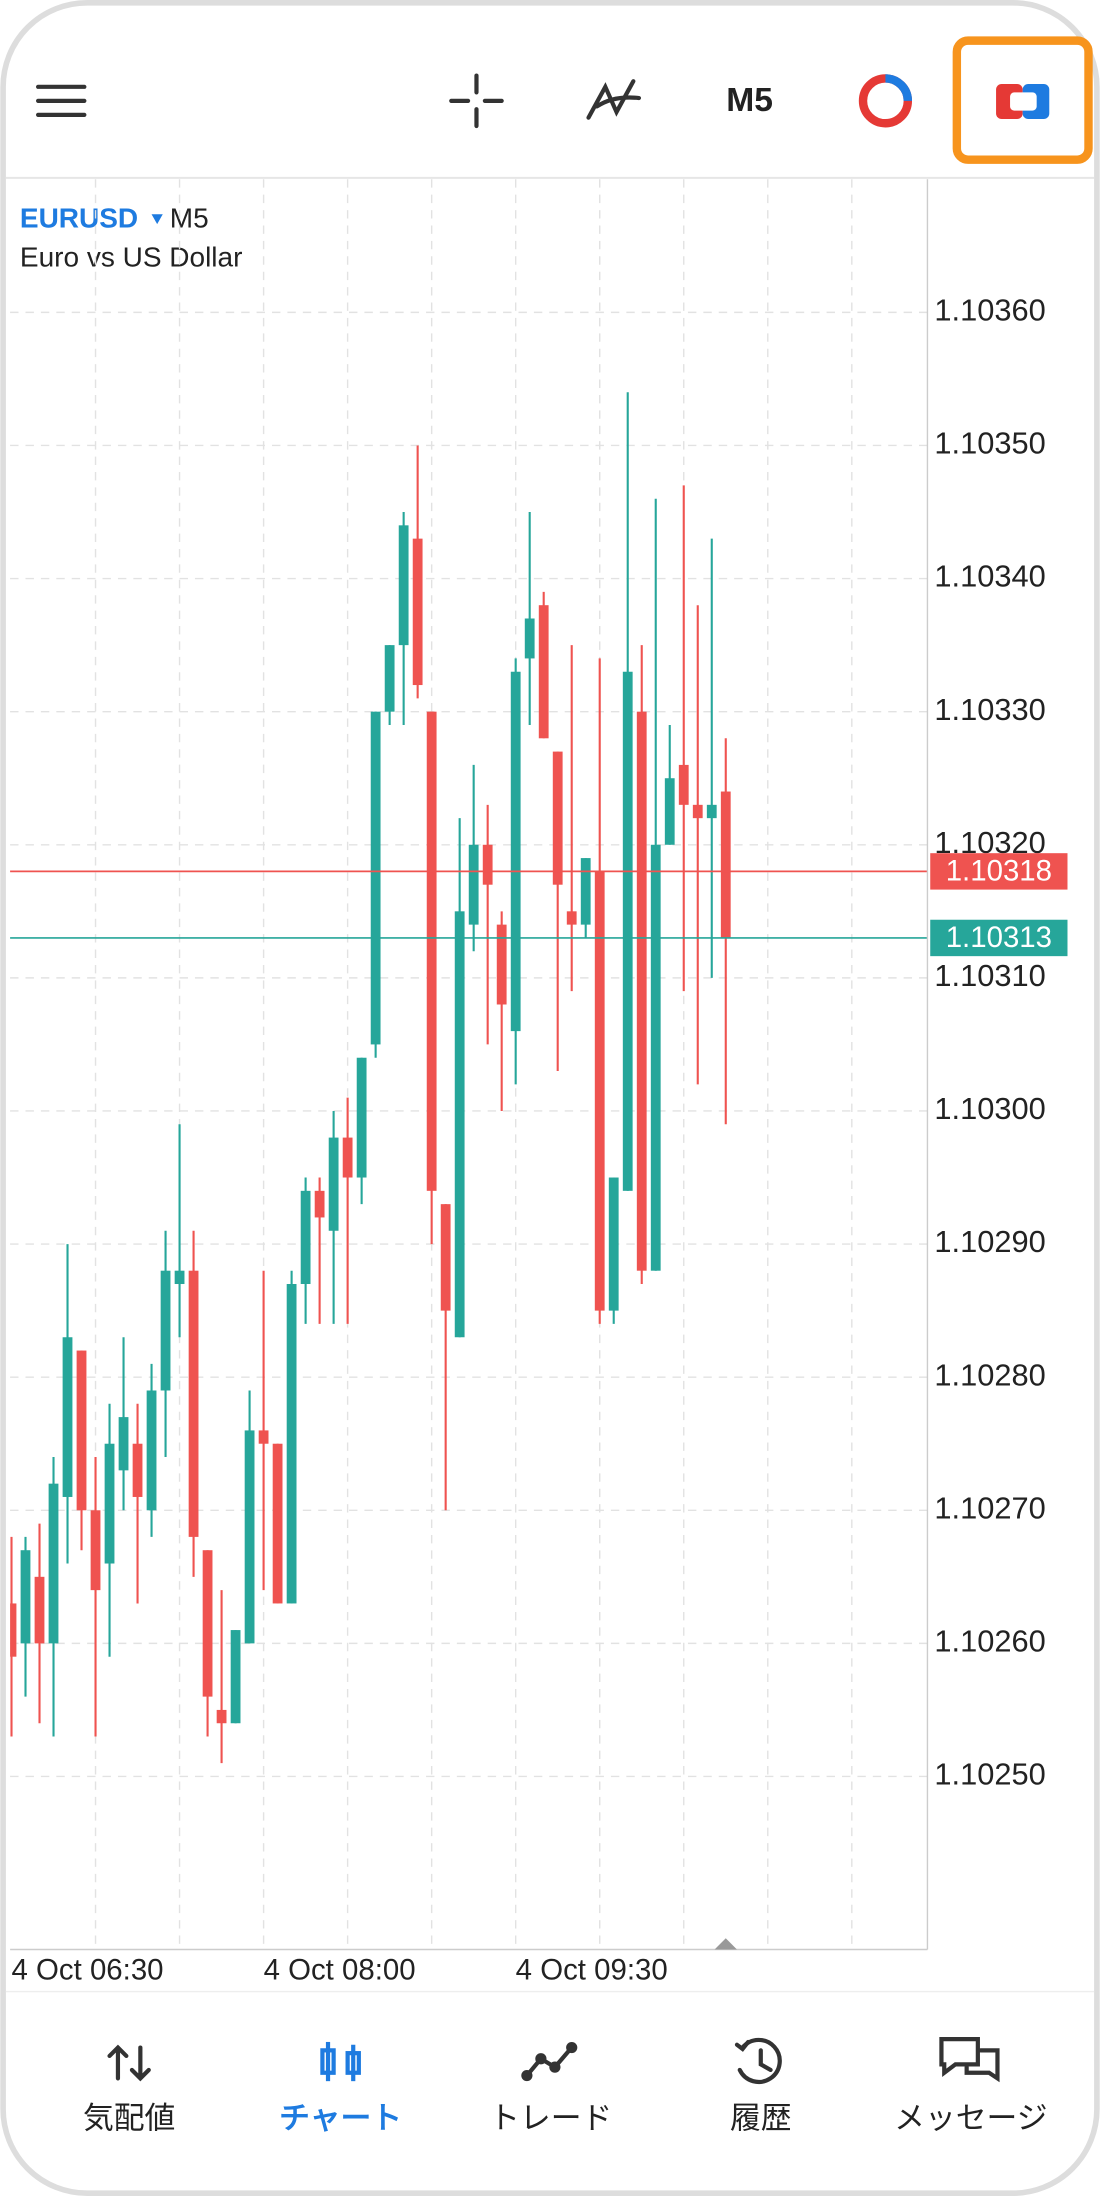 The image size is (1100, 2196). Describe the element at coordinates (969, 2060) in the screenshot. I see `messages-icon` at that location.